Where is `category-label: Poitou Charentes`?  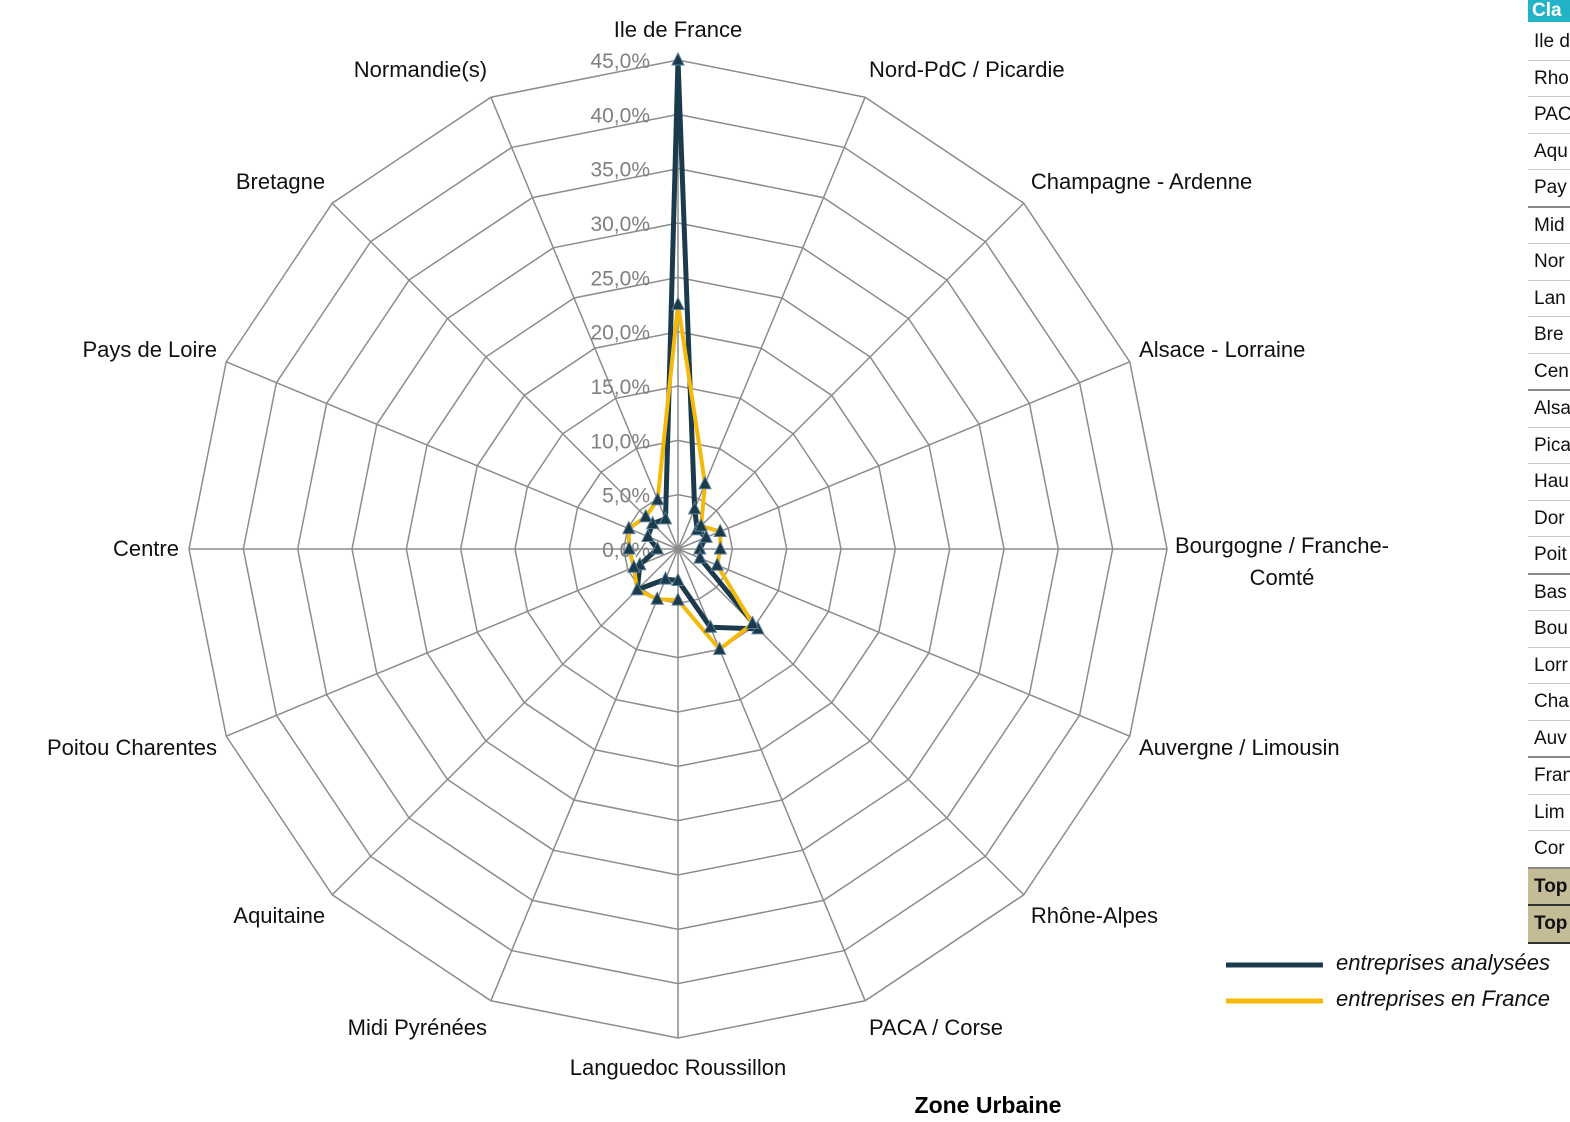
category-label: Poitou Charentes is located at coordinates (131, 747).